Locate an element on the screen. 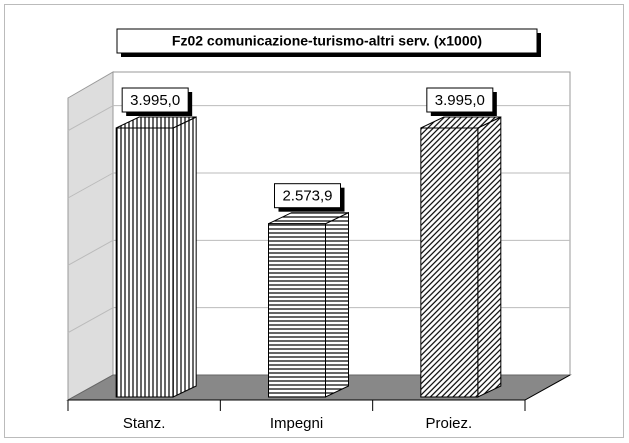  title-box is located at coordinates (327, 41).